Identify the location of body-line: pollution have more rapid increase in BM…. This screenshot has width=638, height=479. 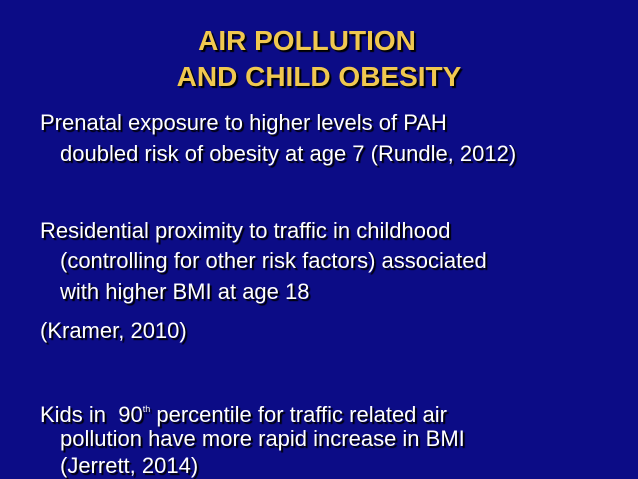
(262, 438).